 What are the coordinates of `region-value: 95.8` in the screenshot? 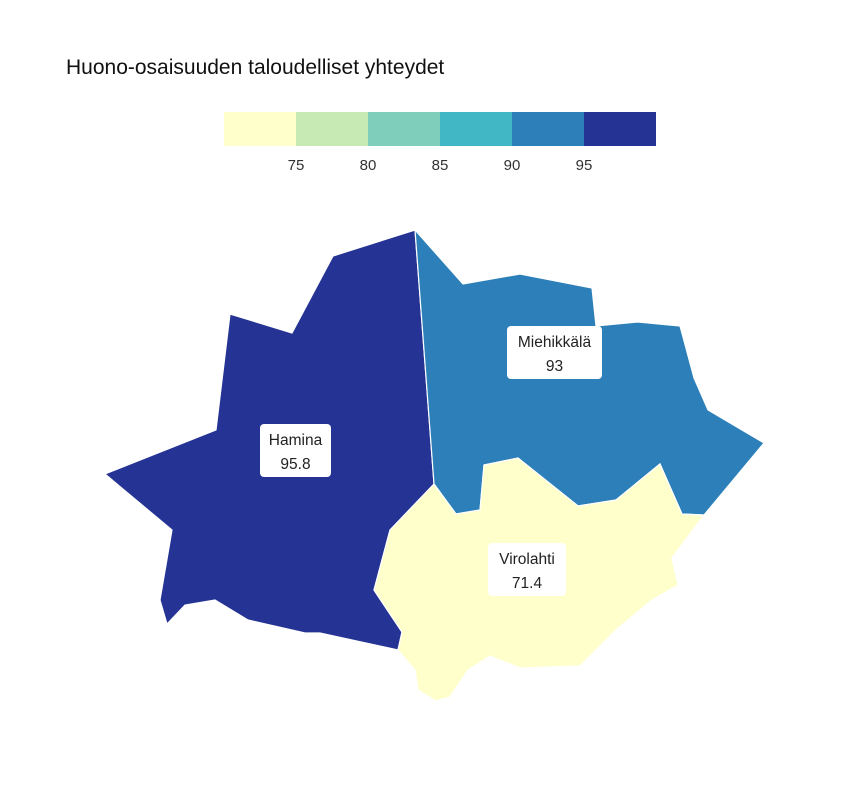 It's located at (295, 464).